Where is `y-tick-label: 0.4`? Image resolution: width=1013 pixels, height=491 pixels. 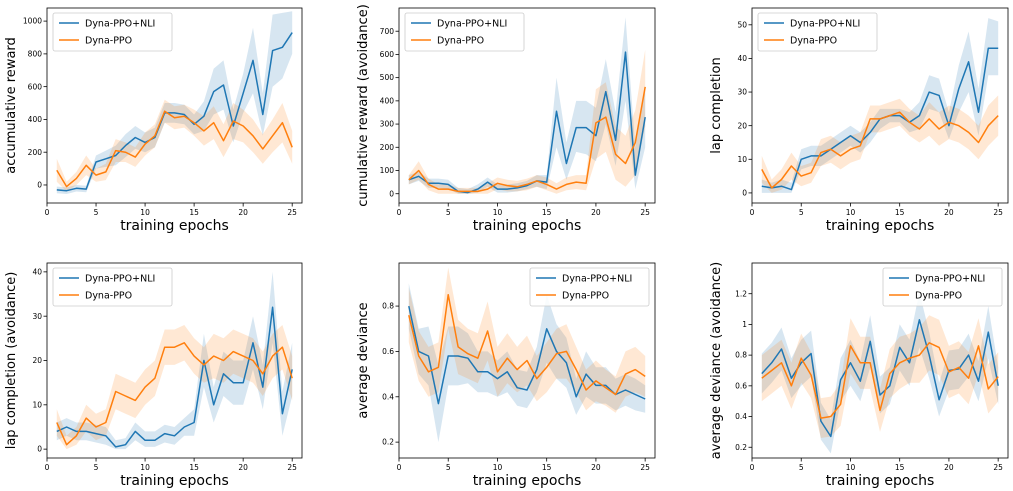 y-tick-label: 0.4 is located at coordinates (388, 396).